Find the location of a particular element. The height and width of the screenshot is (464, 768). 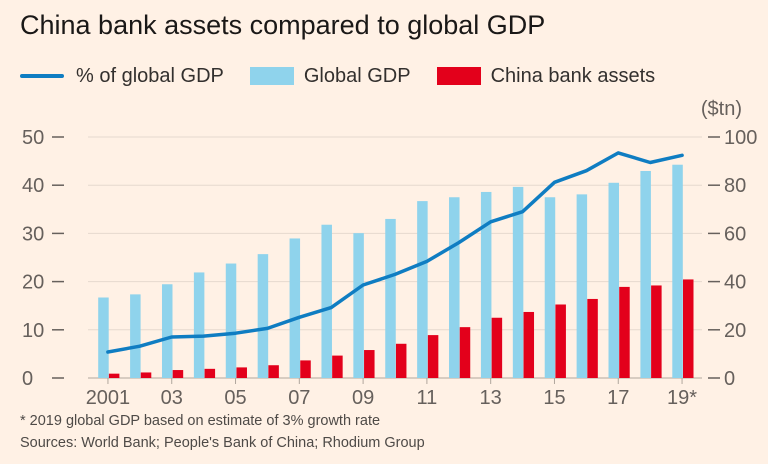

chart-title: China bank assets compared to global GDP is located at coordinates (283, 25).